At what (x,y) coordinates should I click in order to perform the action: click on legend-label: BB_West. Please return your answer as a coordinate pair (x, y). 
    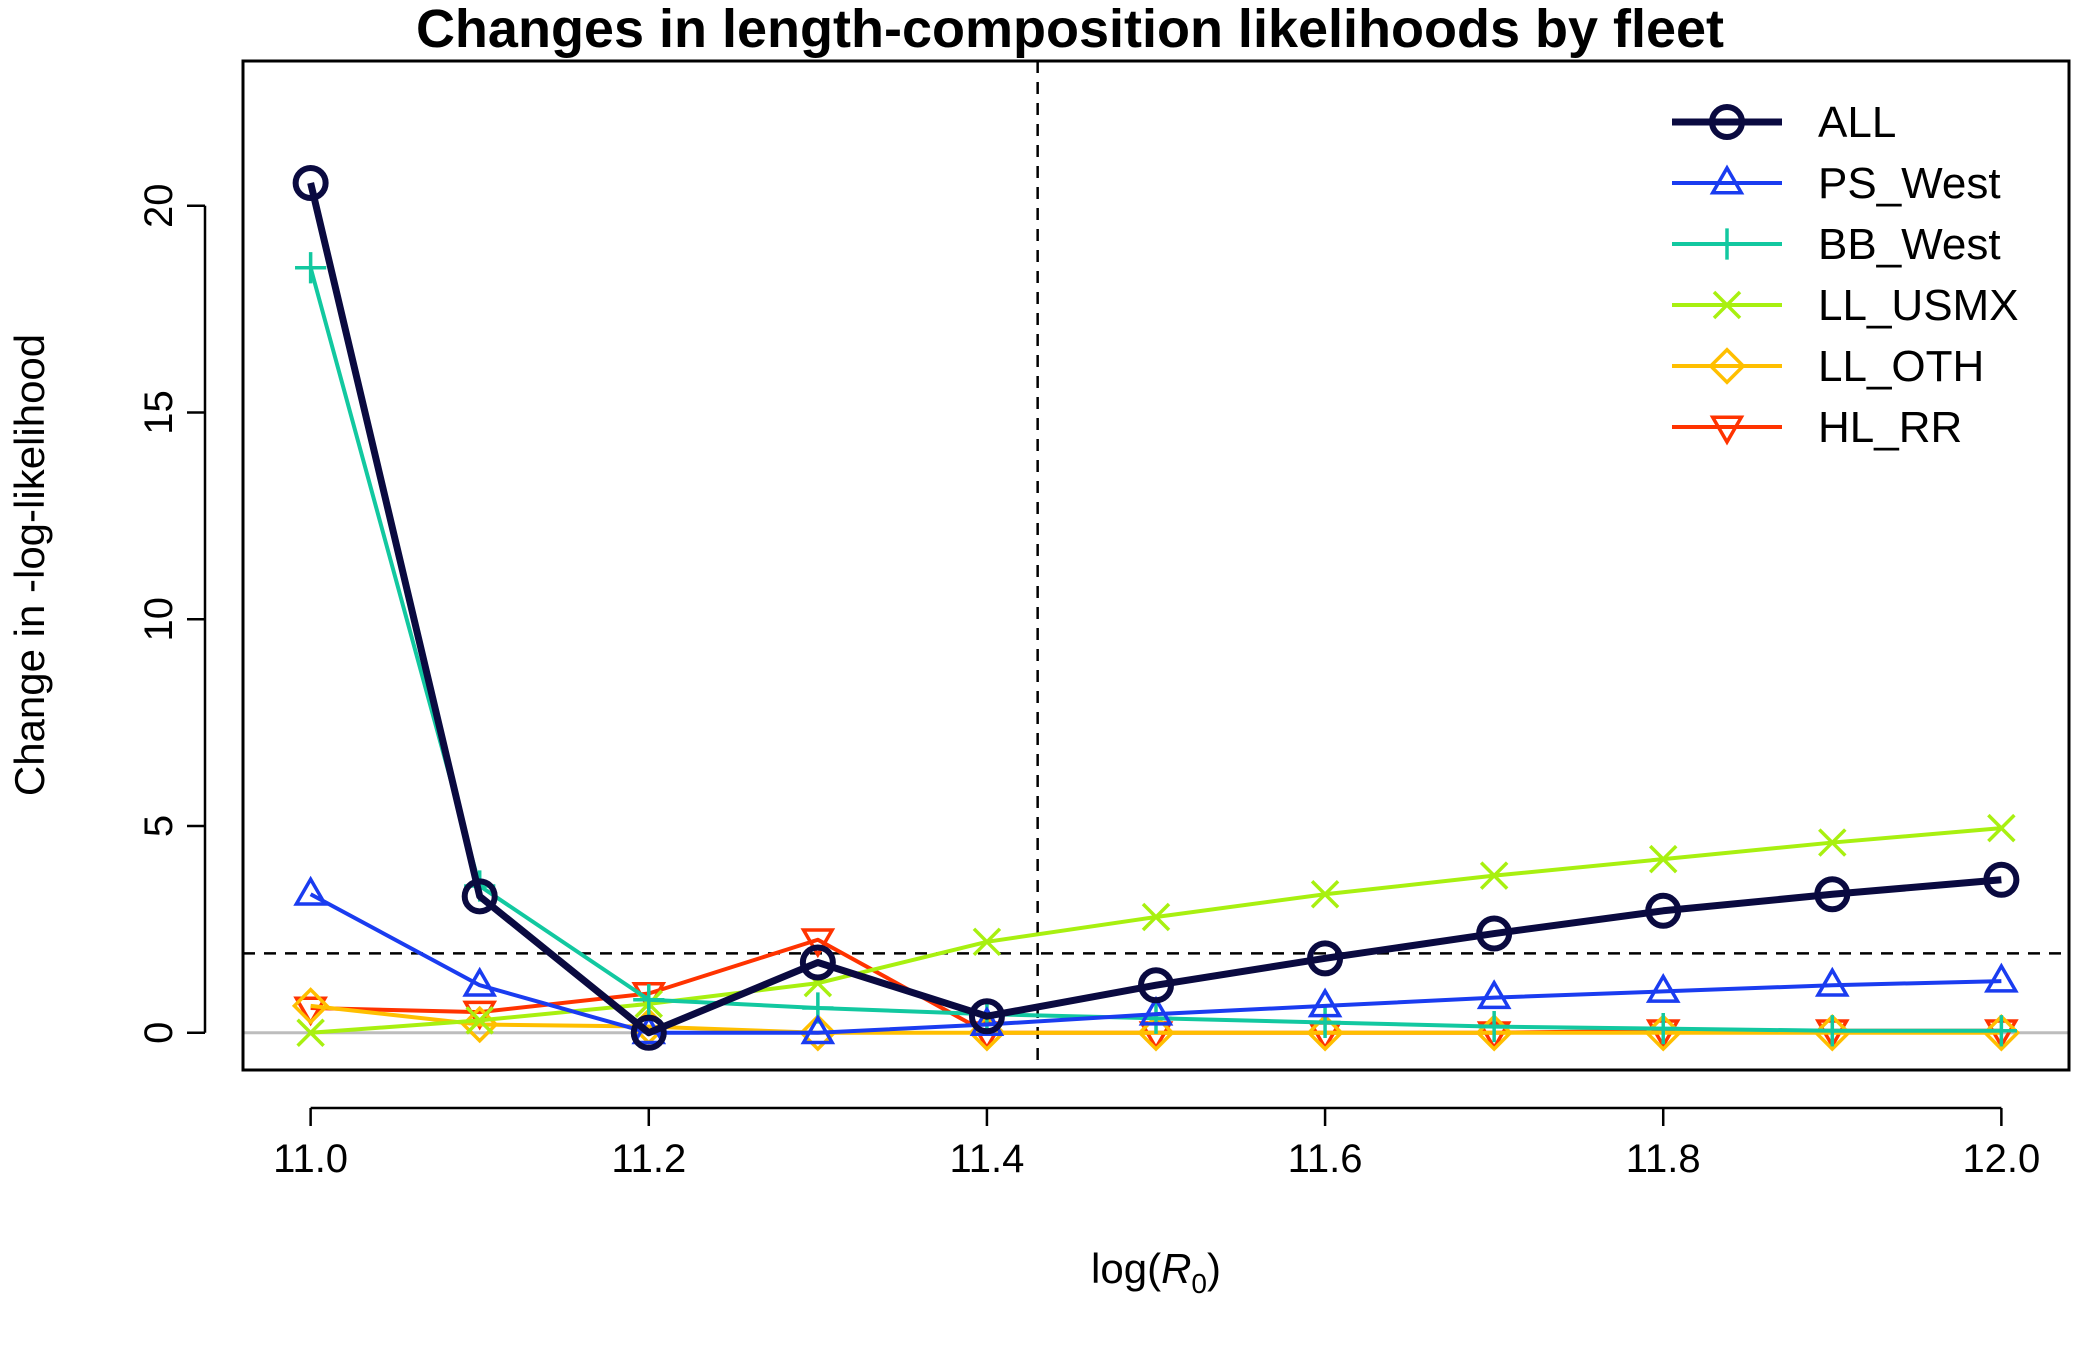
    Looking at the image, I should click on (1909, 244).